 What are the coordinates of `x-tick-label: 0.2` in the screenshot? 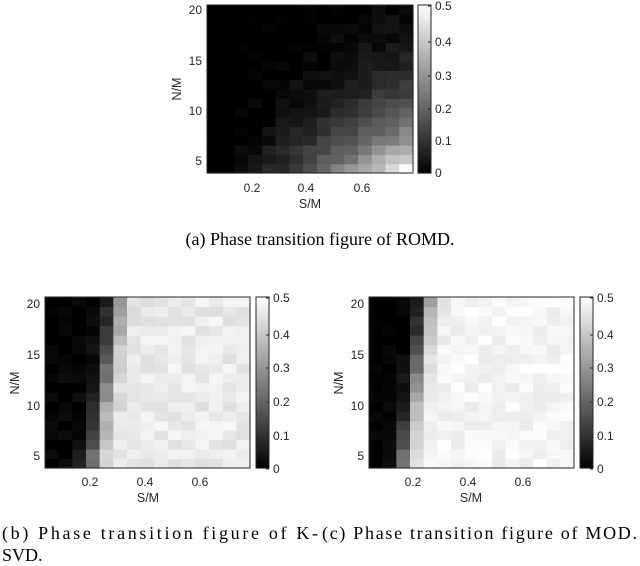 It's located at (413, 482).